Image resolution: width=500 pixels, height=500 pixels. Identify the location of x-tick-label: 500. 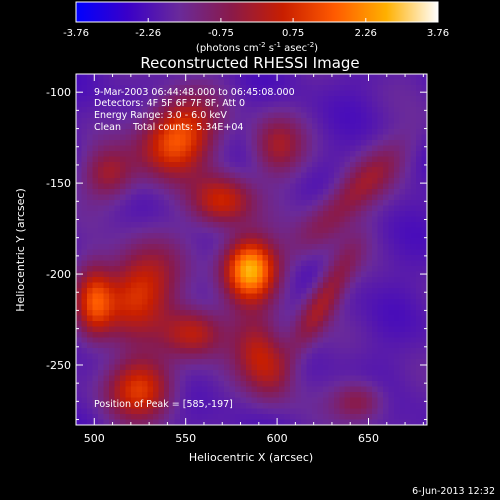
(94, 438).